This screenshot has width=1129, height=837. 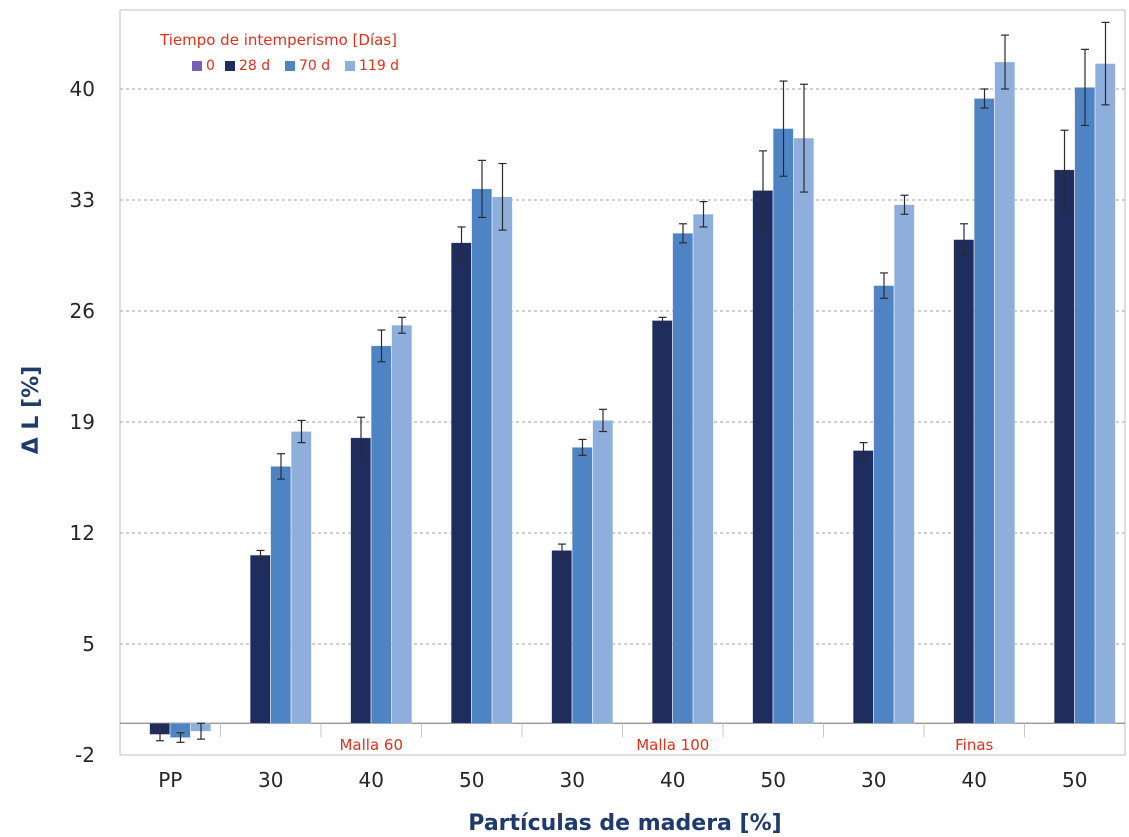 I want to click on y-tick-label: 5, so click(x=88, y=644).